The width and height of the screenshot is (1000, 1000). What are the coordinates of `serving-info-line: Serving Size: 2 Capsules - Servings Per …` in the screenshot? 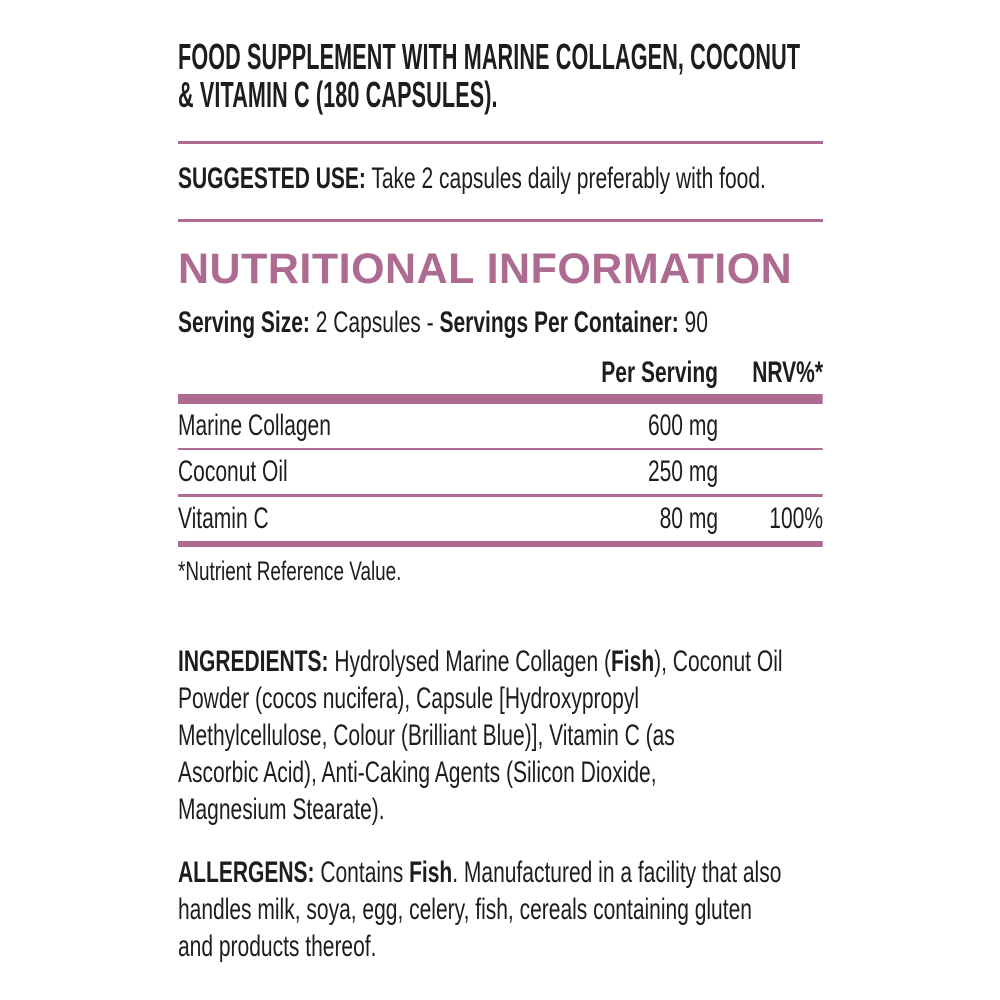 It's located at (500, 323).